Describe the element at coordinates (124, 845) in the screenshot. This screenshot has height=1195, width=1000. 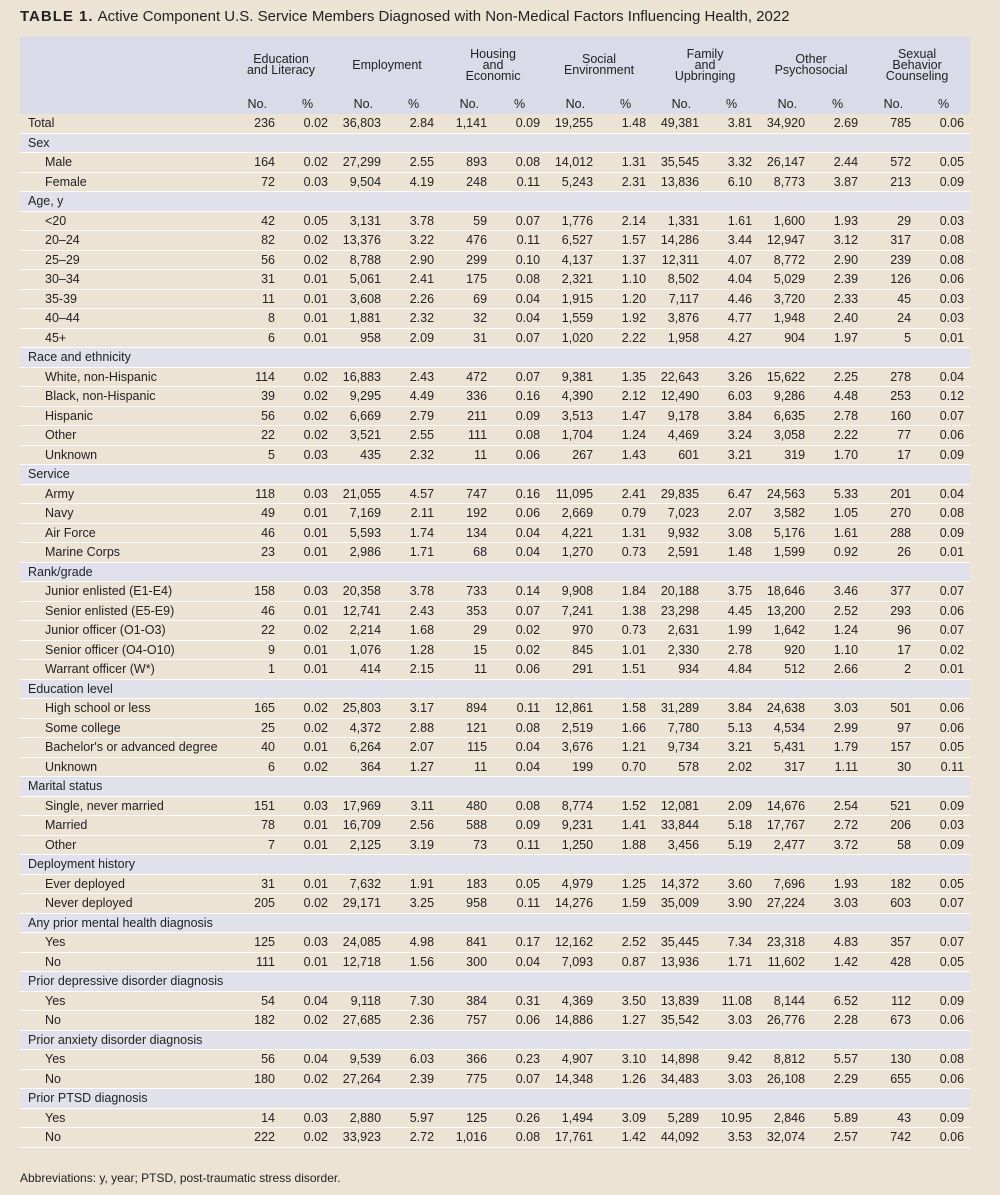
I see `row-label: Other` at that location.